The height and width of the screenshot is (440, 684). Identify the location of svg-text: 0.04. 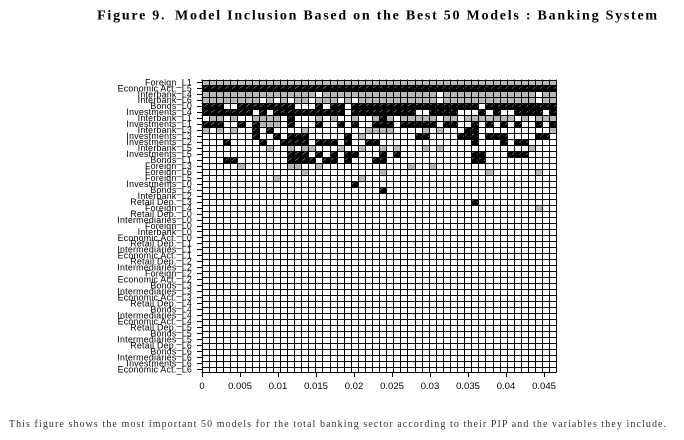
(506, 386).